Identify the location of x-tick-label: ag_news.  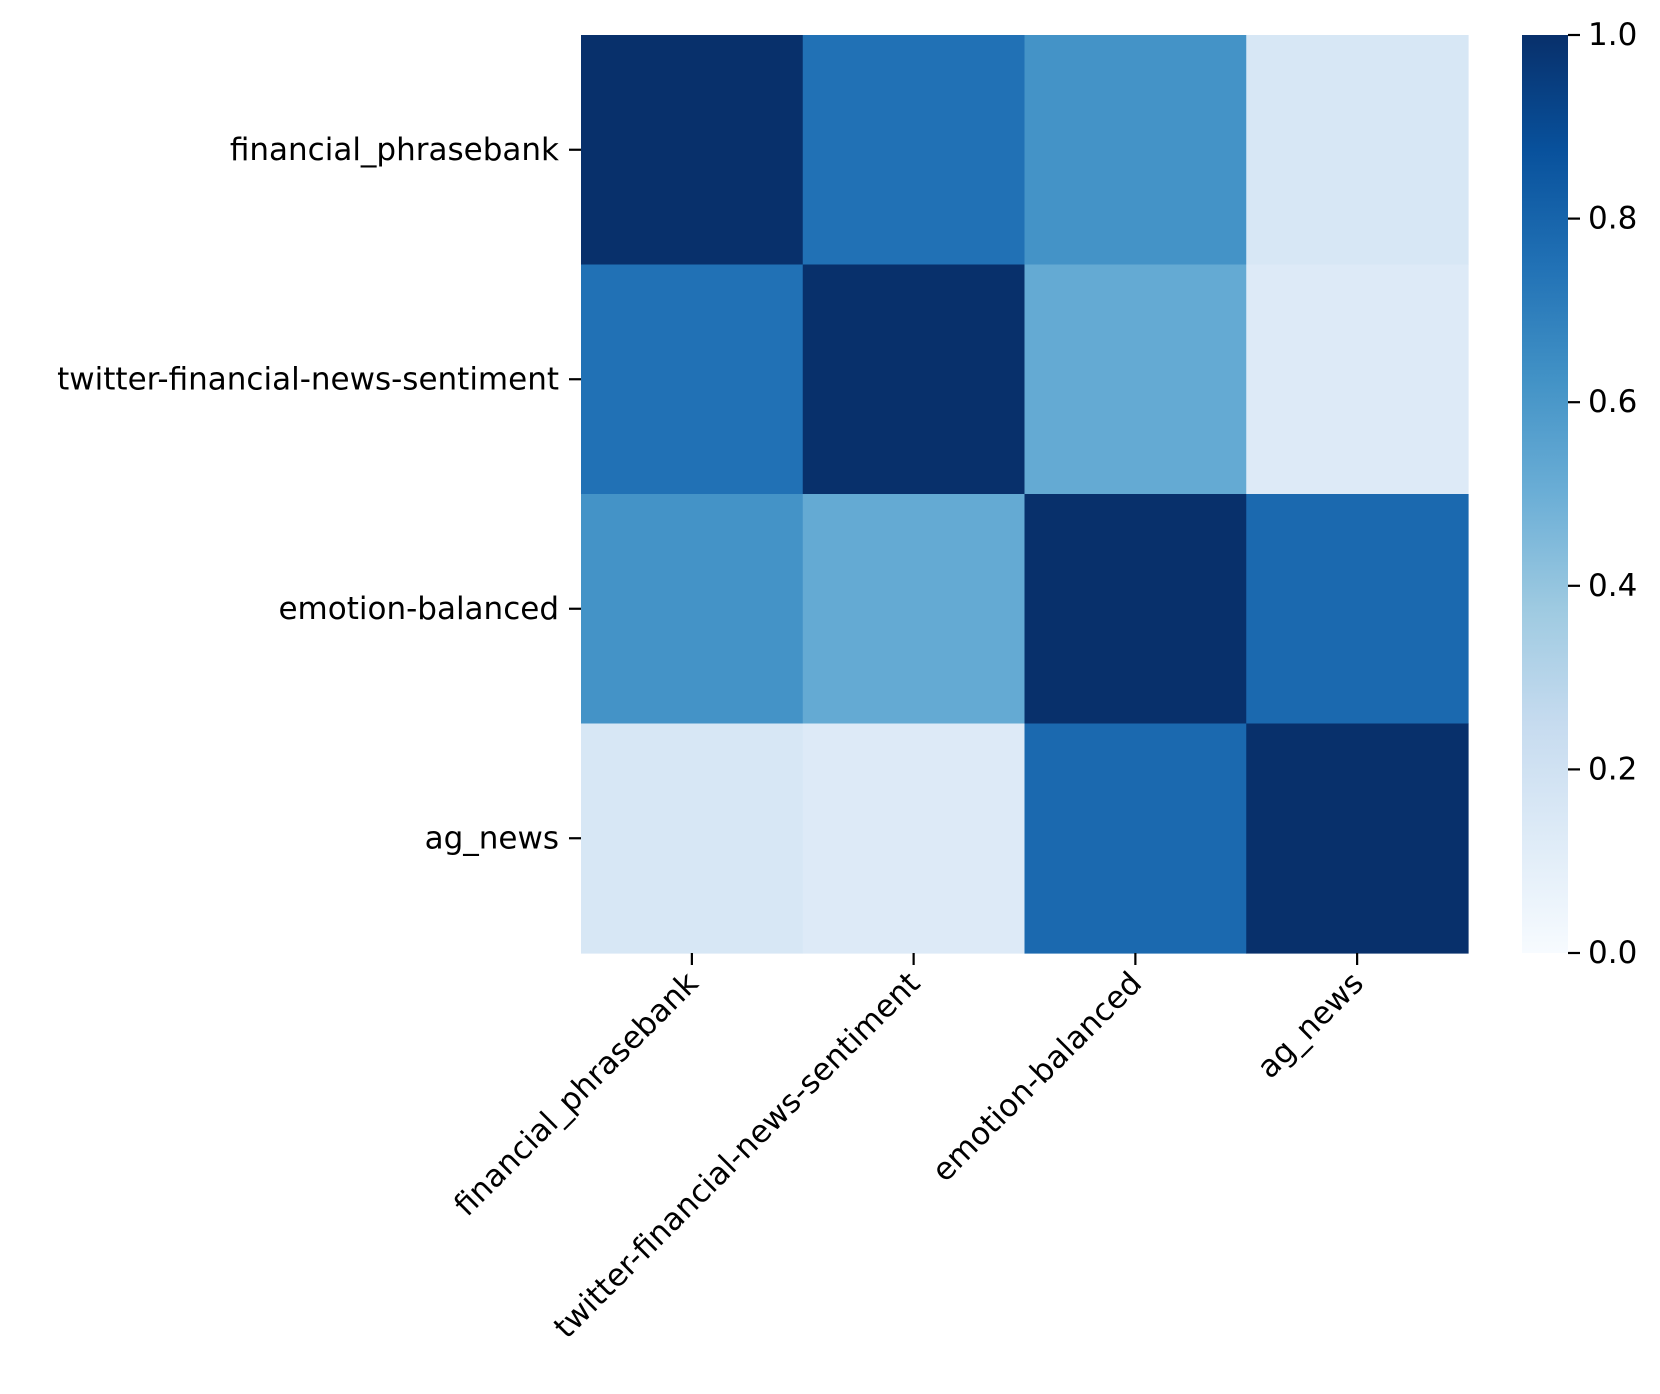
(1310, 1025).